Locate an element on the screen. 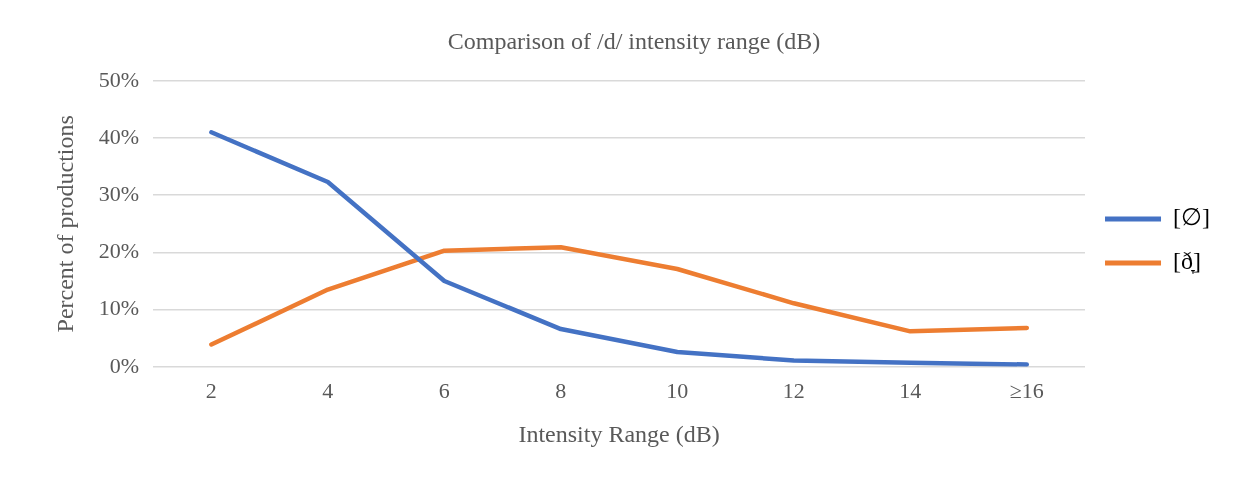 The image size is (1248, 482). y-tick-label: 10% is located at coordinates (119, 308).